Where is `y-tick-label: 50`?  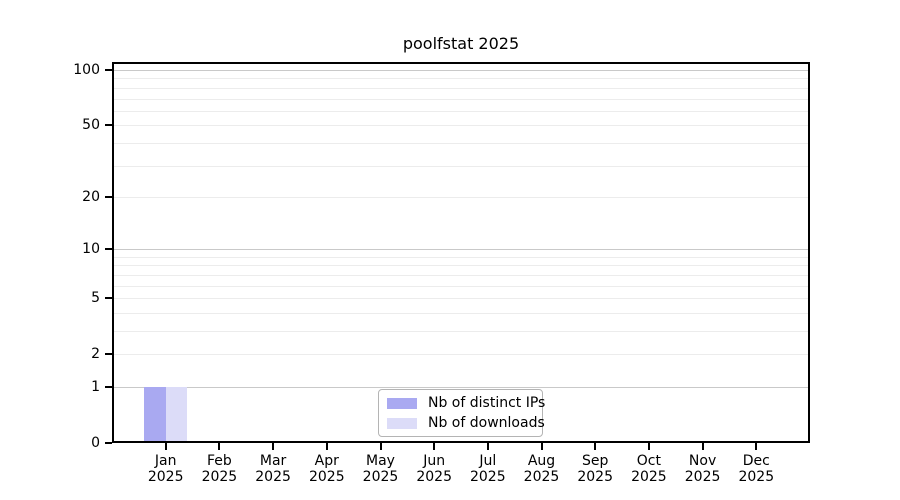 y-tick-label: 50 is located at coordinates (91, 125).